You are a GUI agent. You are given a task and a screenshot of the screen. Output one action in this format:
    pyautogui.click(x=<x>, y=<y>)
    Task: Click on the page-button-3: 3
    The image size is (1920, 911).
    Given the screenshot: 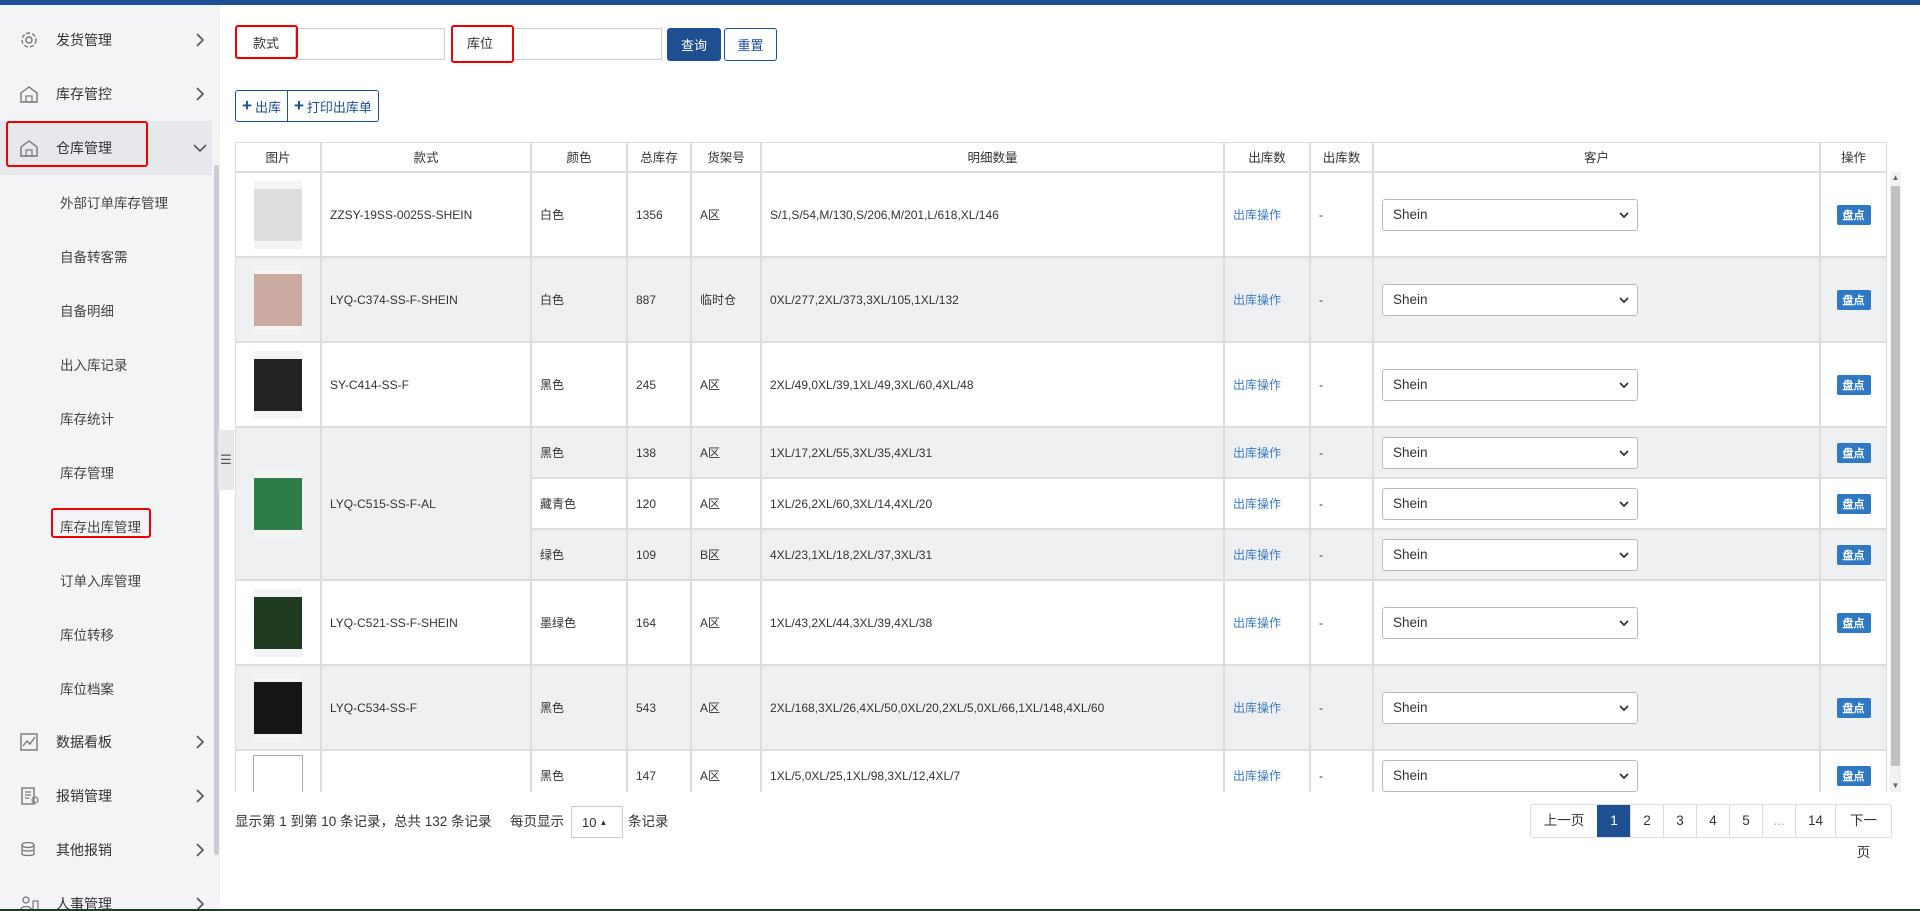 What is the action you would take?
    pyautogui.click(x=1679, y=821)
    